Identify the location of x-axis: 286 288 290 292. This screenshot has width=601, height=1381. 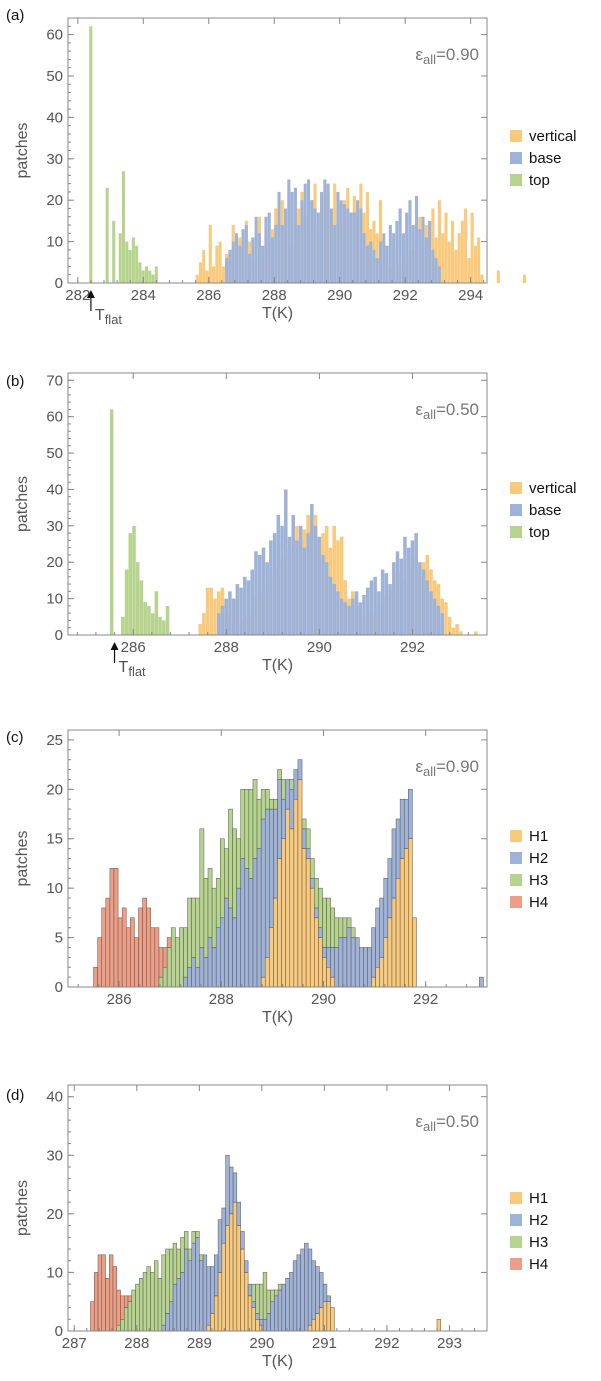
(282, 869).